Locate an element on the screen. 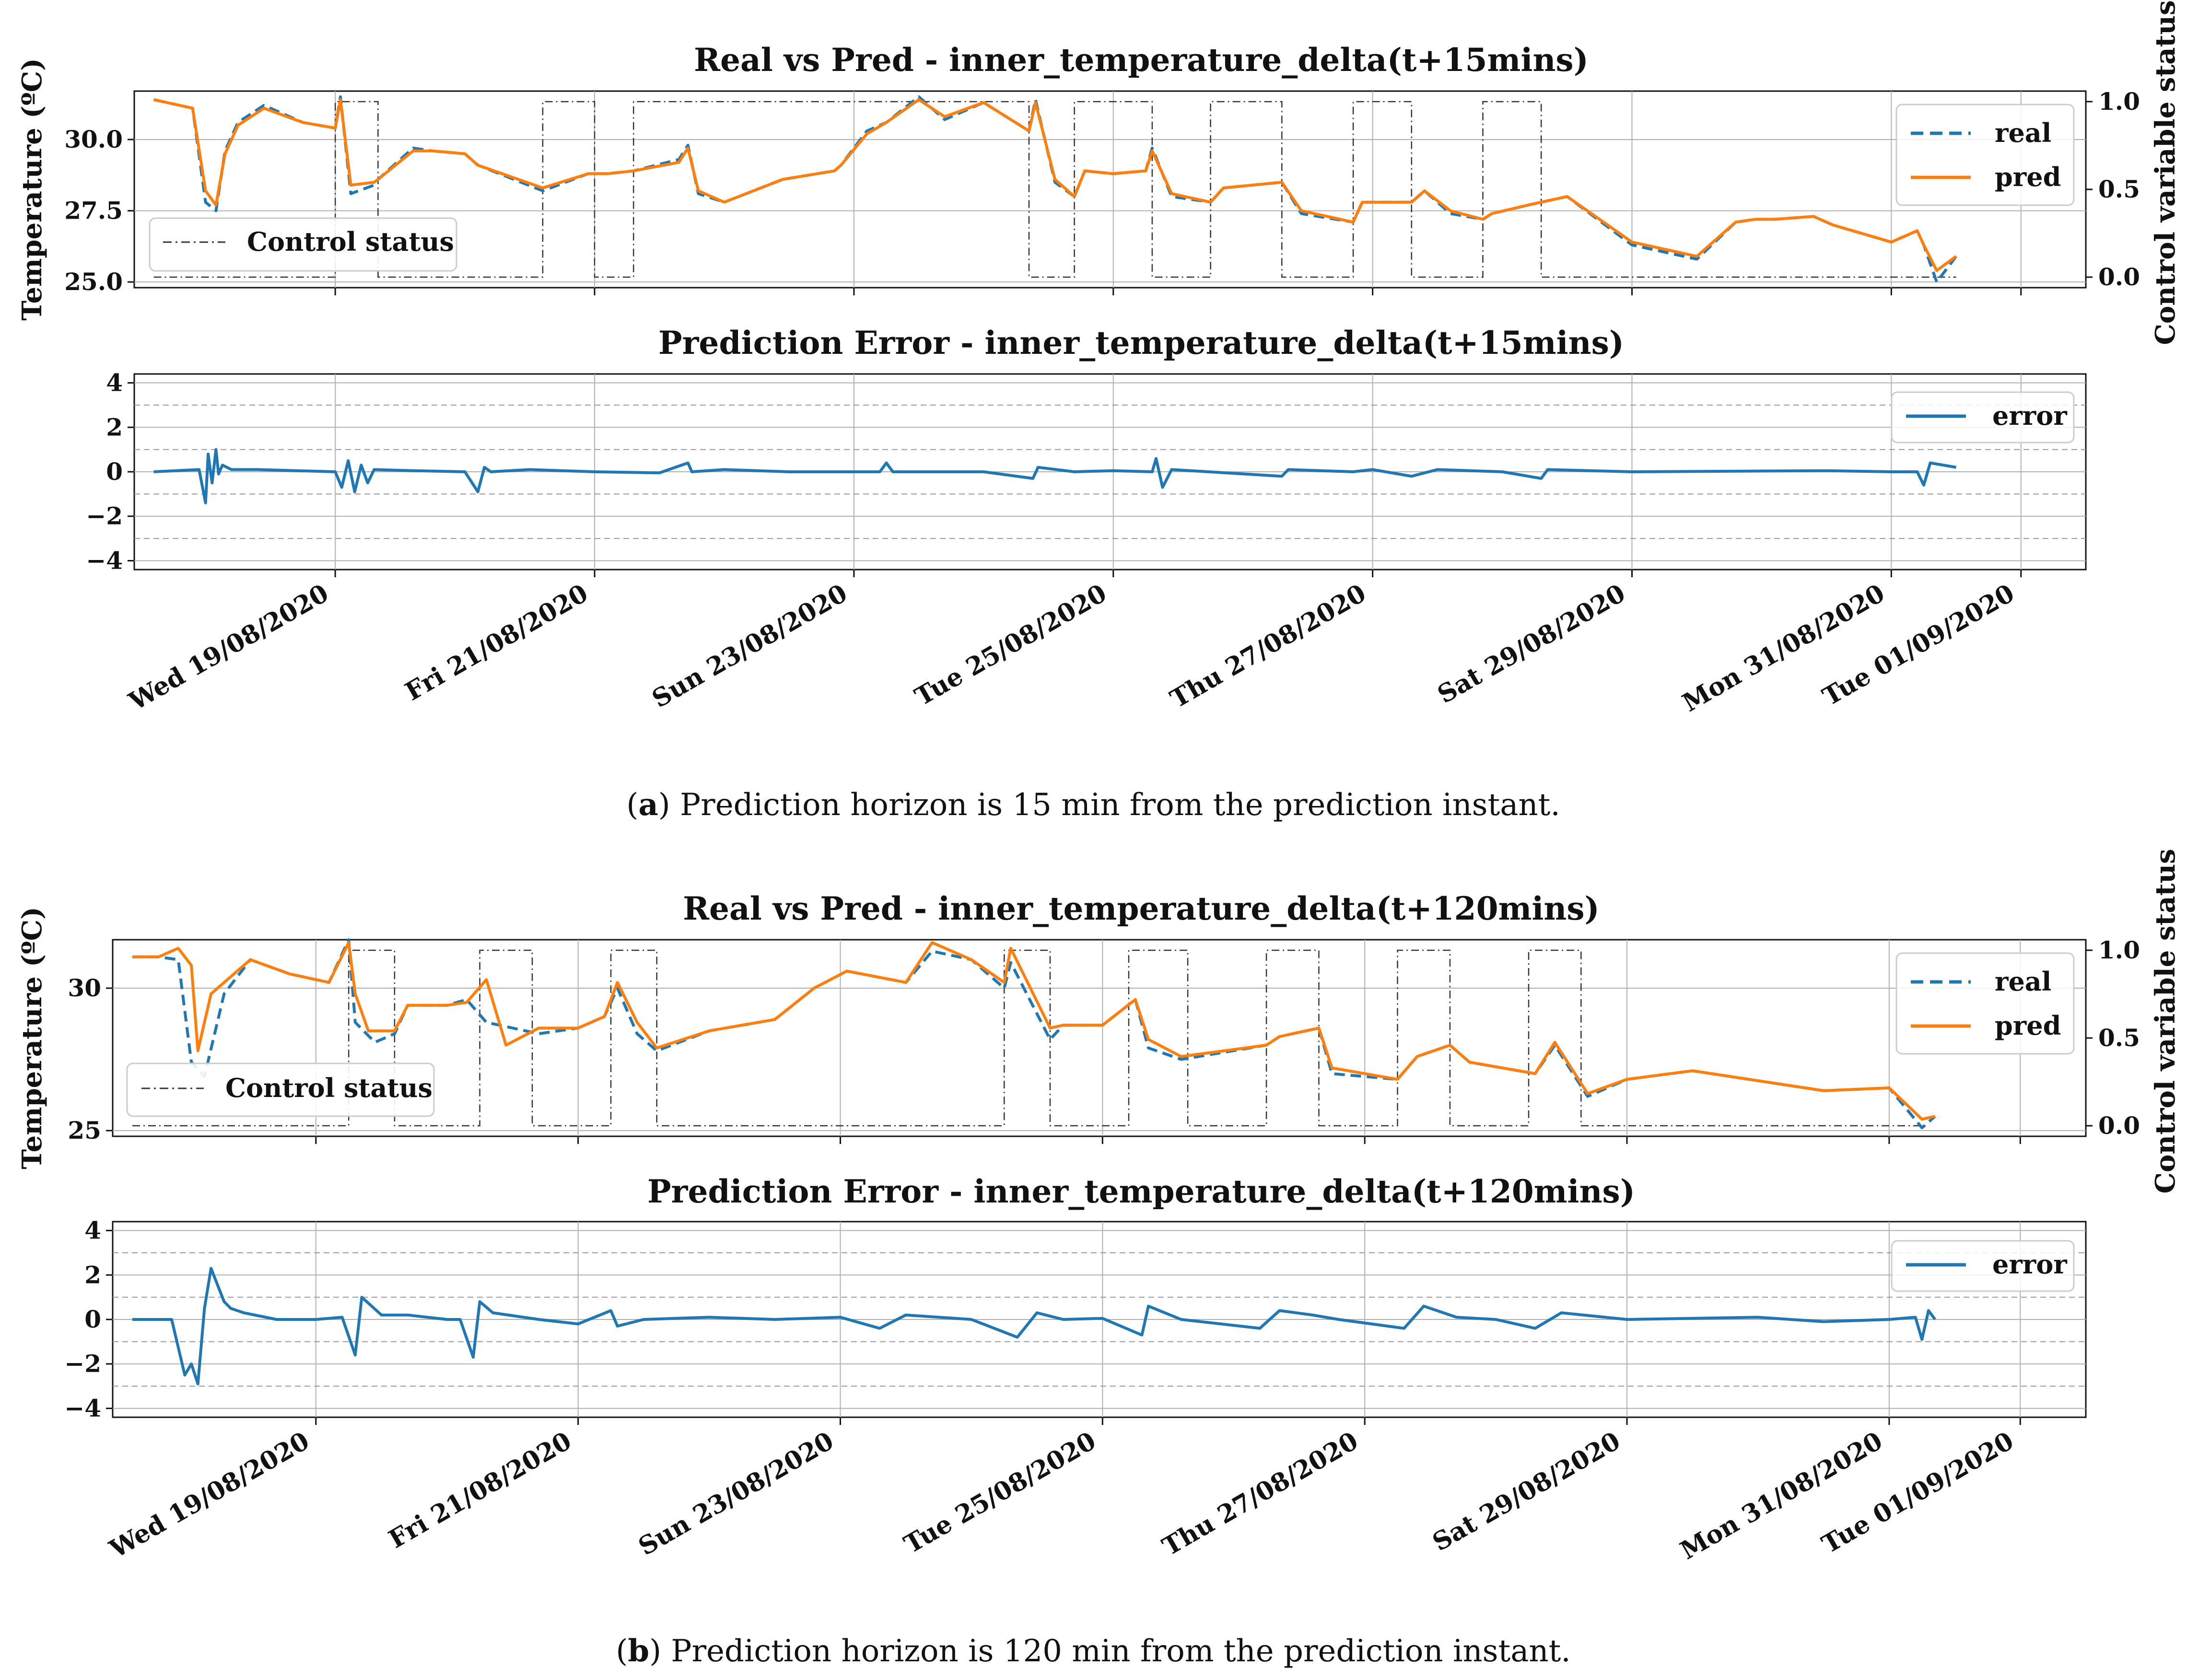 Image resolution: width=2187 pixels, height=1680 pixels. y-tick-label: 25.0 is located at coordinates (93, 282).